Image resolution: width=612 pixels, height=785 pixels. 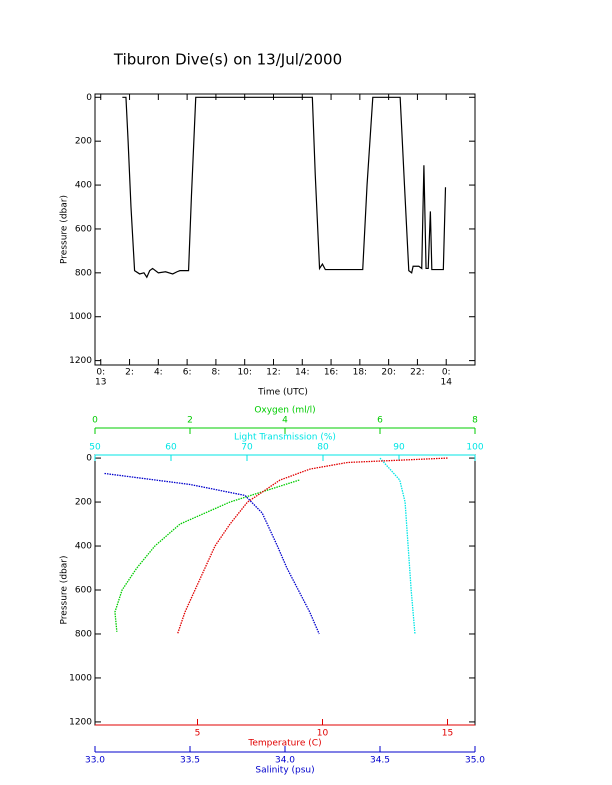 What do you see at coordinates (302, 373) in the screenshot?
I see `x-tick-label: 14:` at bounding box center [302, 373].